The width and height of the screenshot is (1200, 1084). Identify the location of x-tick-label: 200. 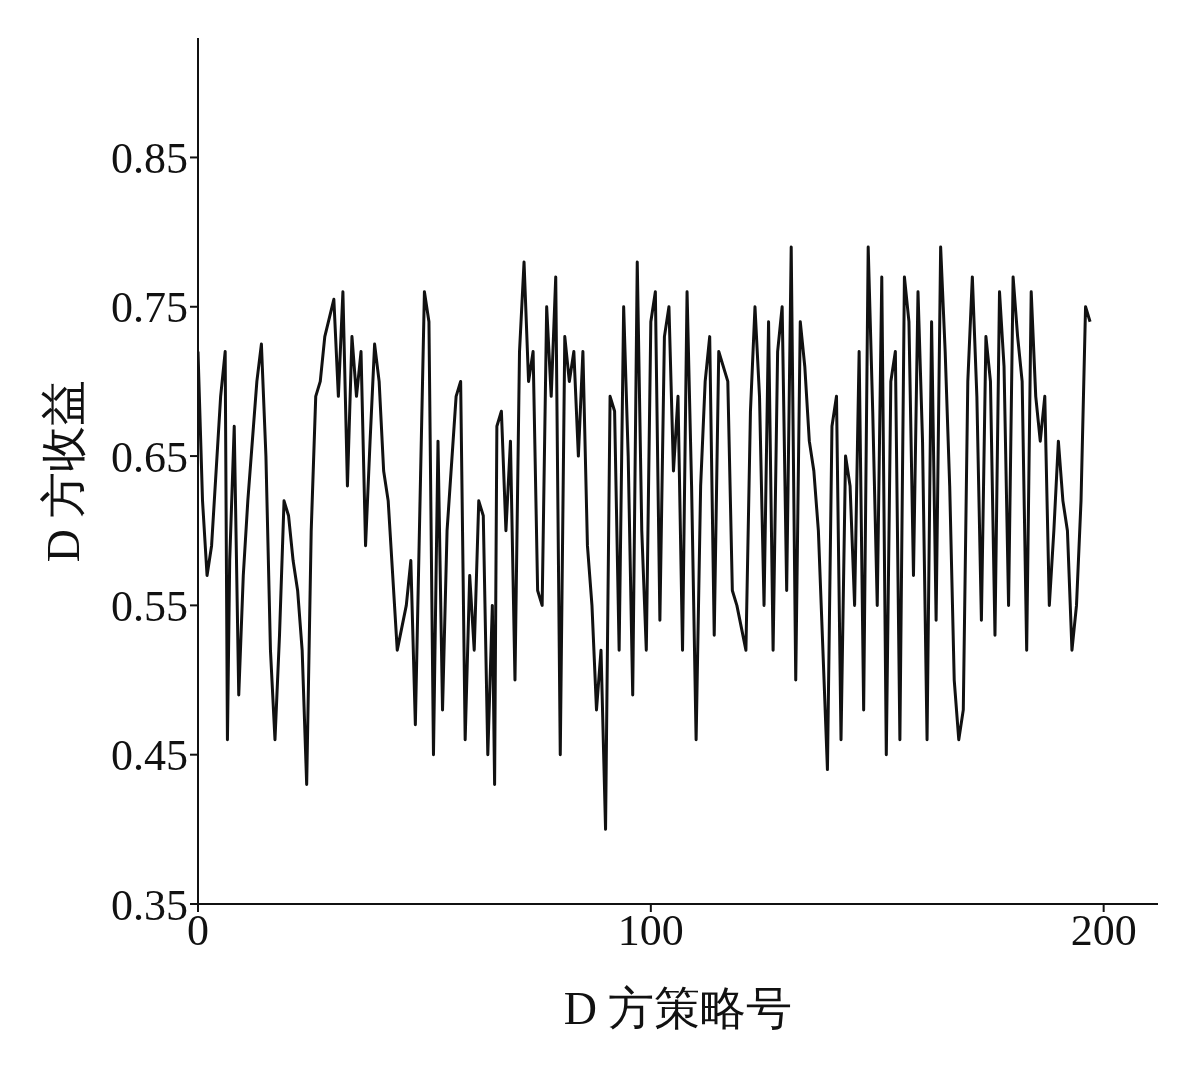
(1103, 931).